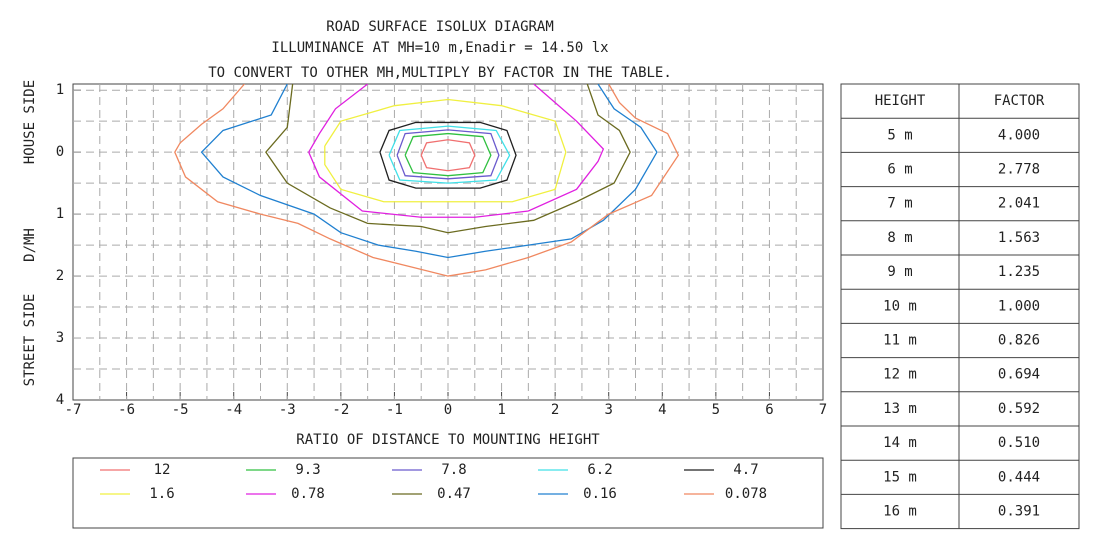 The height and width of the screenshot is (545, 1105). Describe the element at coordinates (308, 494) in the screenshot. I see `legend-label: 0.78` at that location.